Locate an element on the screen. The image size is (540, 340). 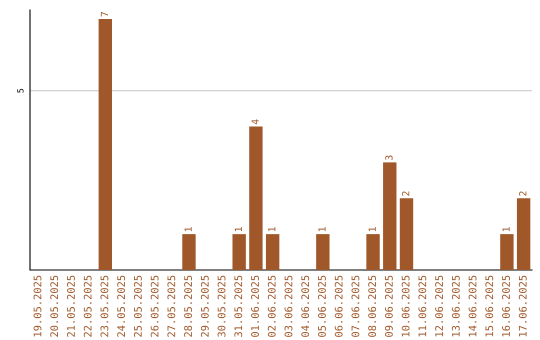
x-tick-label: 20.05.2025 is located at coordinates (54, 306).